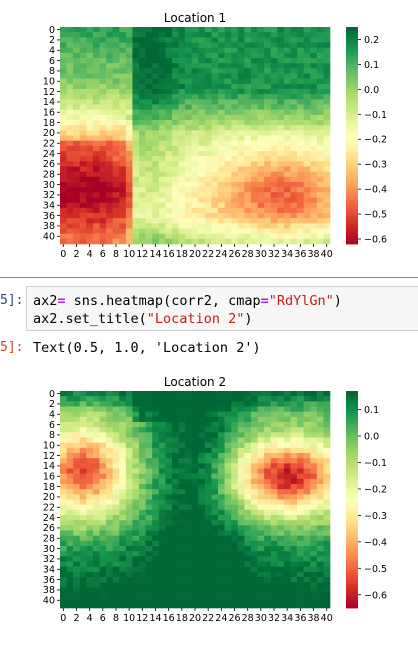 The width and height of the screenshot is (418, 651). I want to click on location-1-xtick-label: 40, so click(327, 254).